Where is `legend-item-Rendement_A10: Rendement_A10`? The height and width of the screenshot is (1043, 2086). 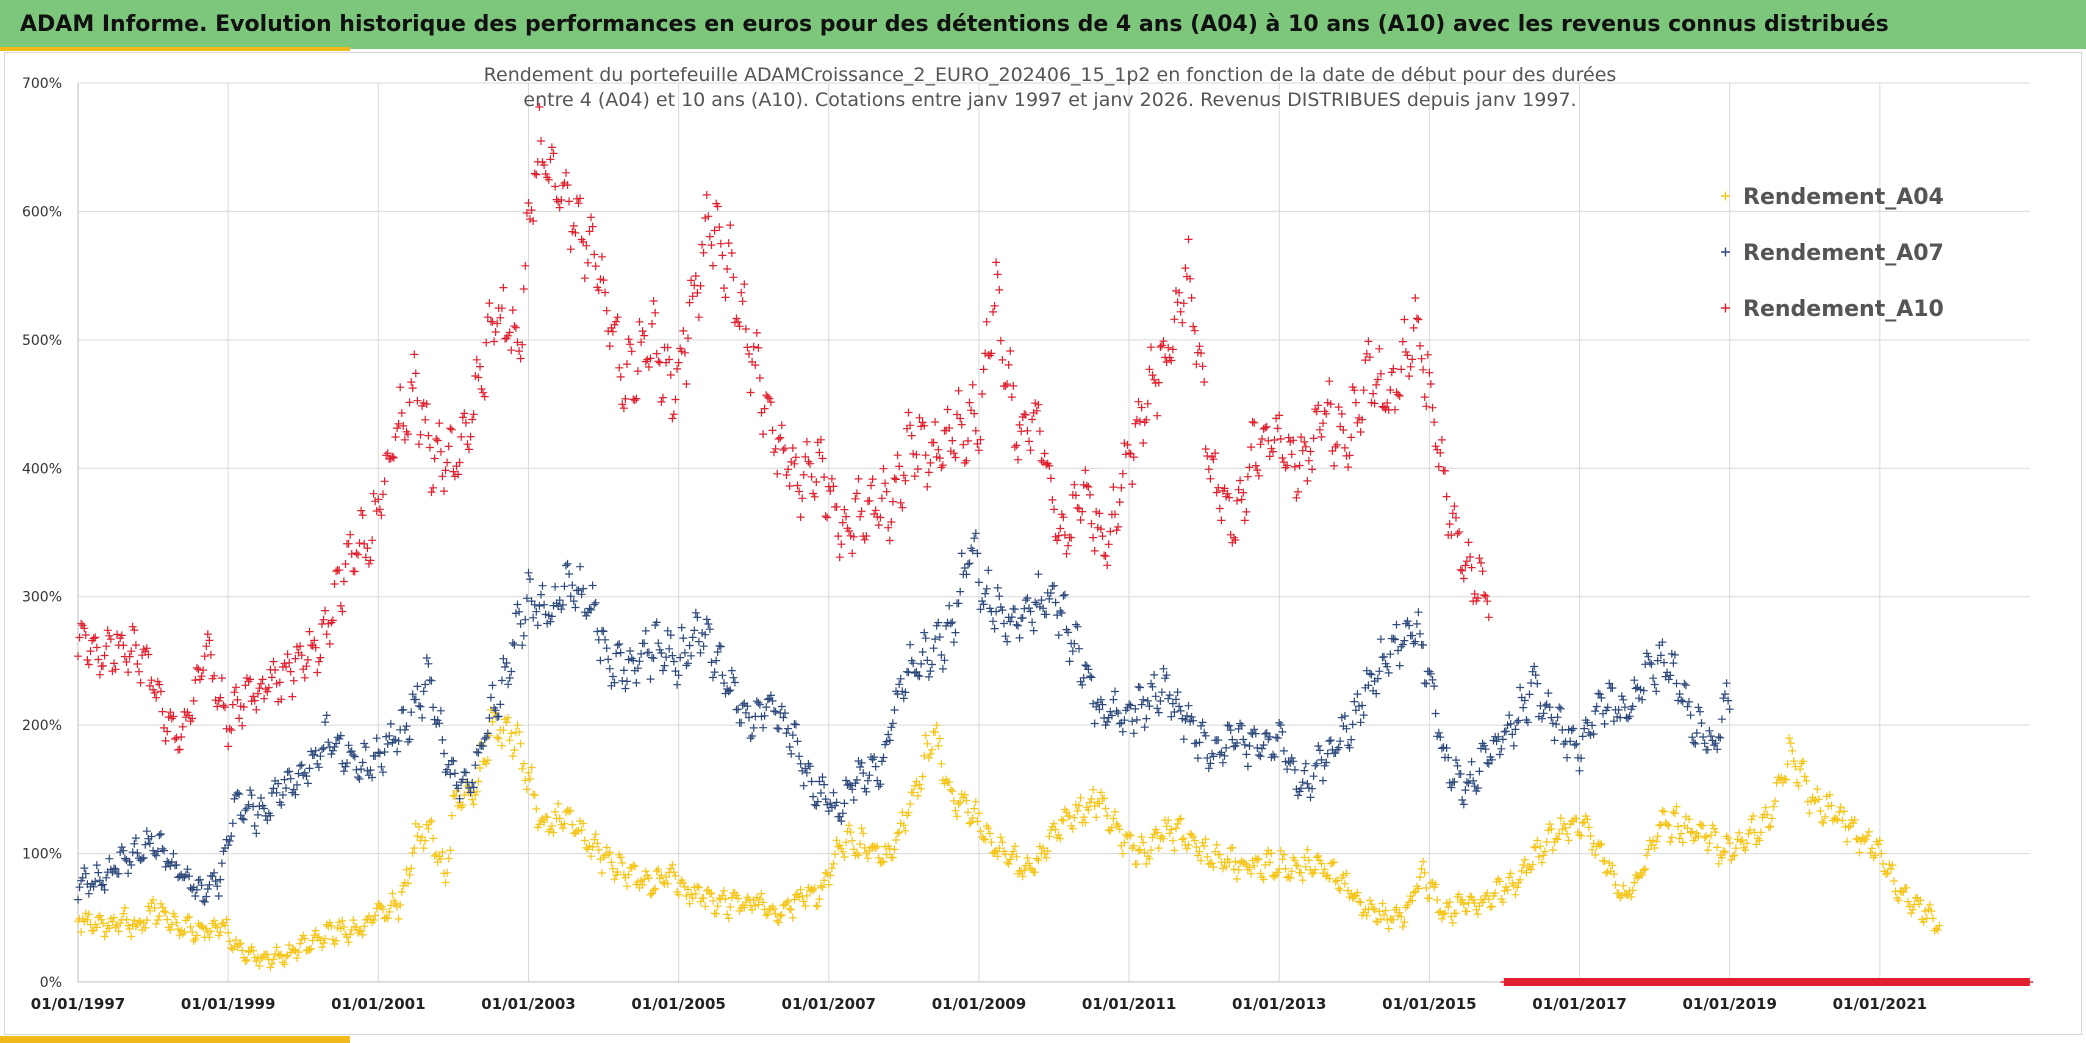 legend-item-Rendement_A10: Rendement_A10 is located at coordinates (1832, 309).